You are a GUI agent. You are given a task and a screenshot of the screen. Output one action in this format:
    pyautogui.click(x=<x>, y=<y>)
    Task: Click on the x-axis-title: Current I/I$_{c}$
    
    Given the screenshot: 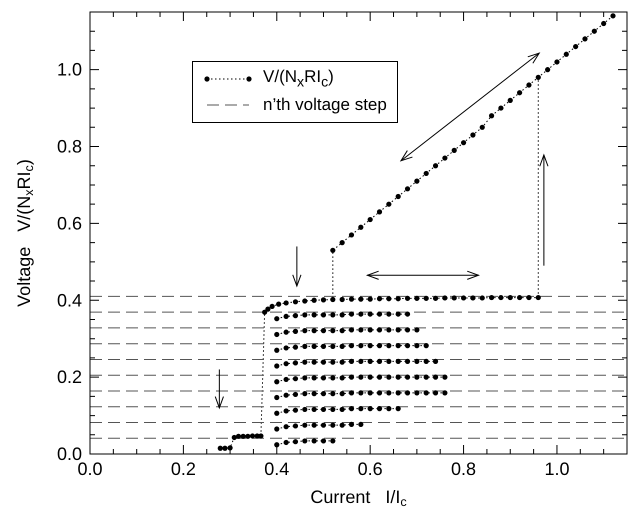 What is the action you would take?
    pyautogui.click(x=358, y=498)
    